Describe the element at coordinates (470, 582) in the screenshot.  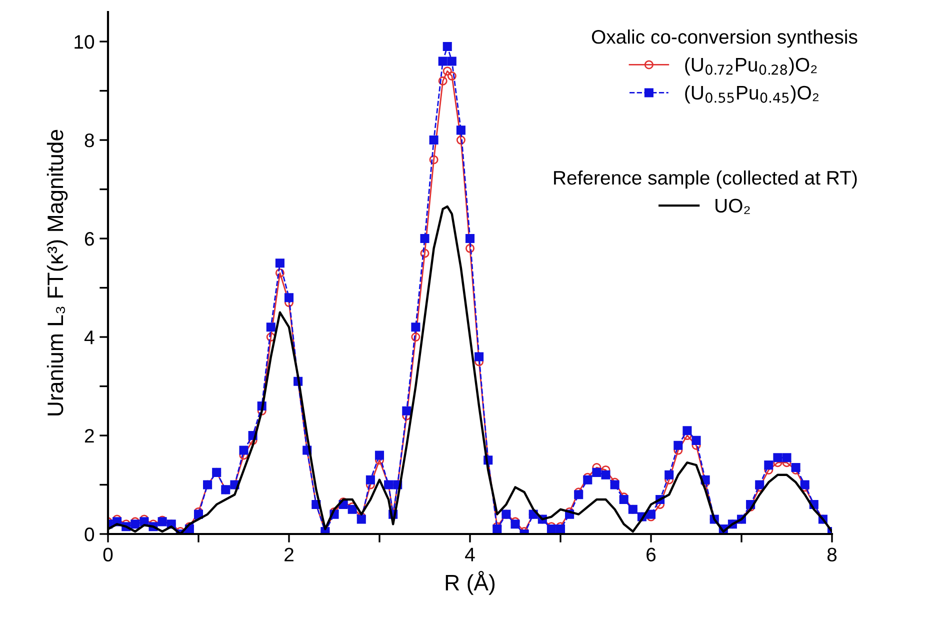
I see `x-axis-title: R (Å)` at that location.